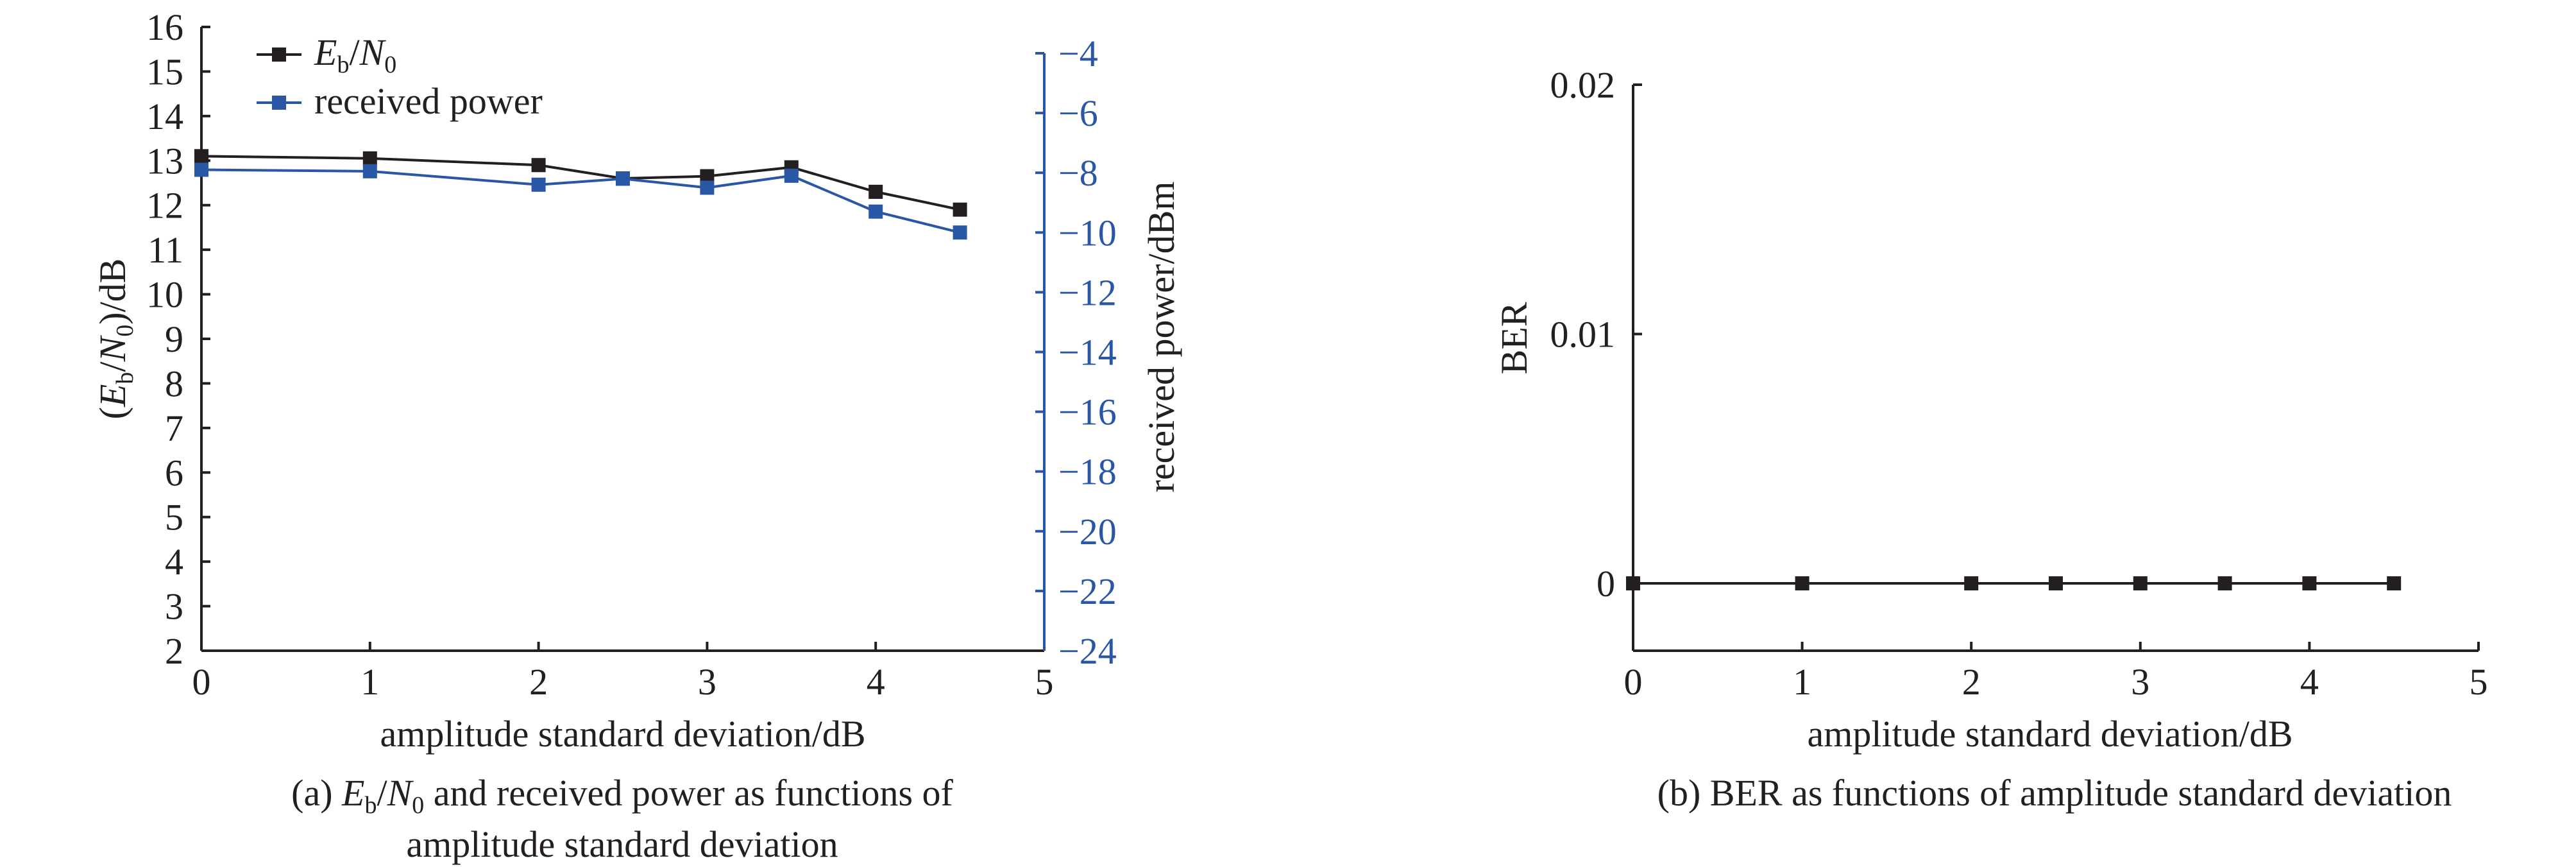 The image size is (2576, 867). I want to click on chart-a-y2-tick-label: −4, so click(1078, 53).